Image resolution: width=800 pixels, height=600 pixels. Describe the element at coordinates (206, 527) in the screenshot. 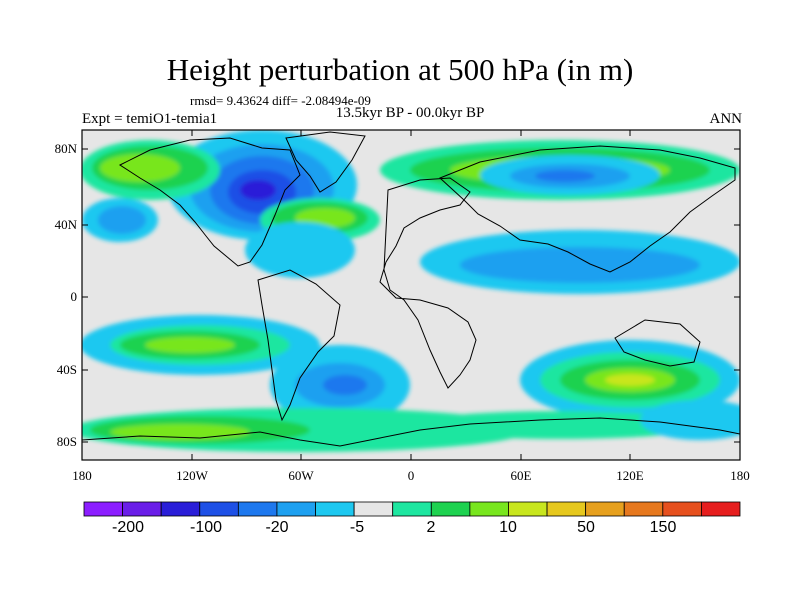

I see `colorbar-label: -100` at that location.